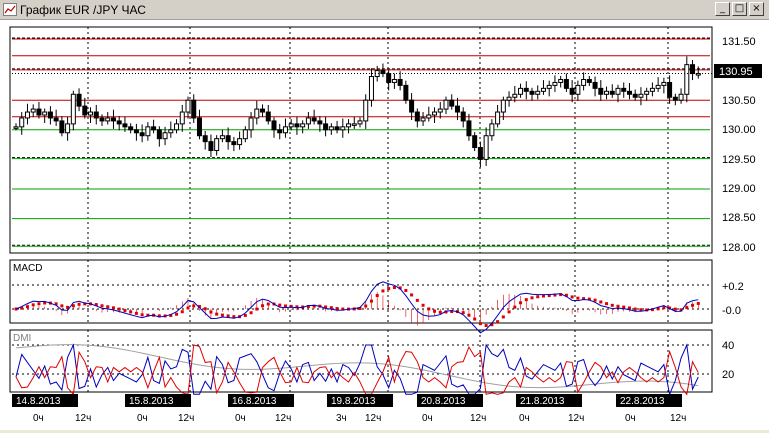  What do you see at coordinates (722, 9) in the screenshot?
I see `minimize-button: _` at bounding box center [722, 9].